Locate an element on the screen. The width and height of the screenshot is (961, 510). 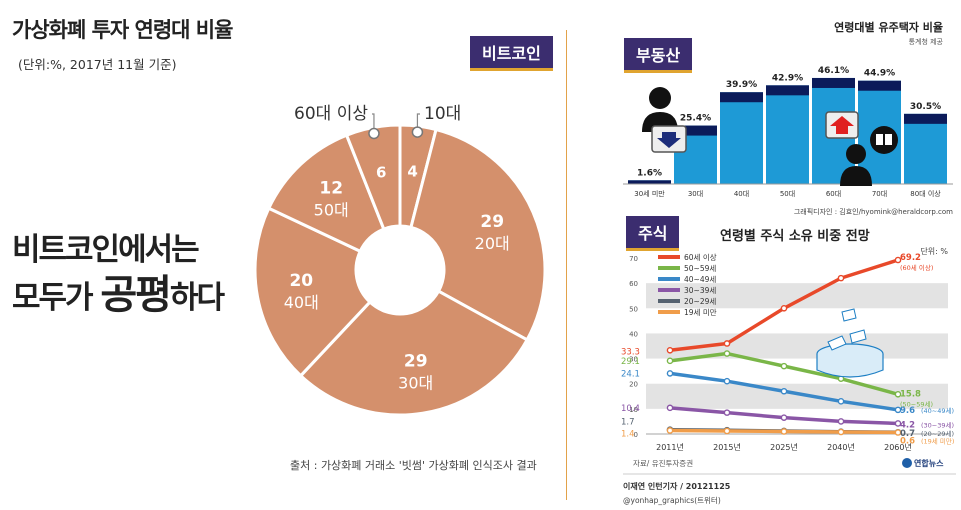
real-estate-tag: 부동산 is located at coordinates (658, 55).